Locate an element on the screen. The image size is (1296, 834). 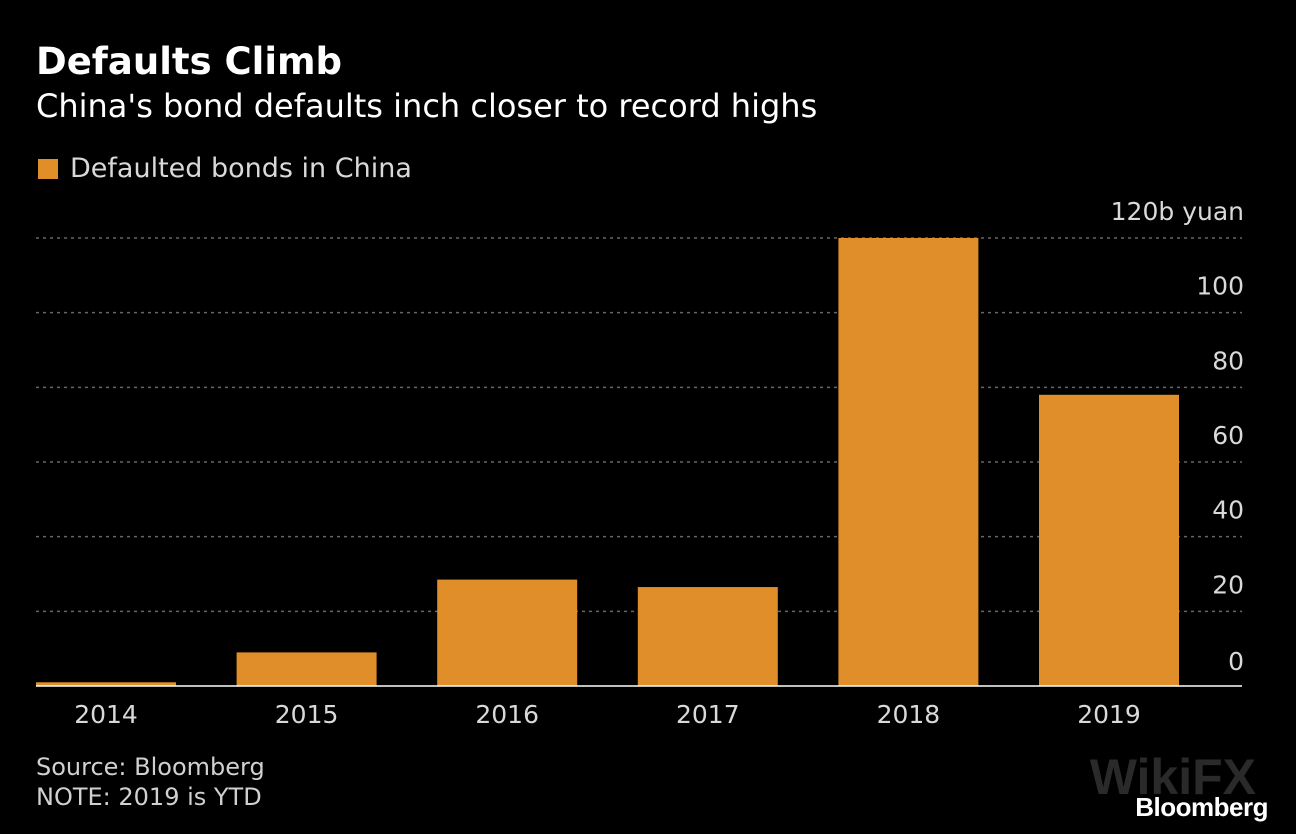
x-tick-label: 2016 is located at coordinates (507, 714).